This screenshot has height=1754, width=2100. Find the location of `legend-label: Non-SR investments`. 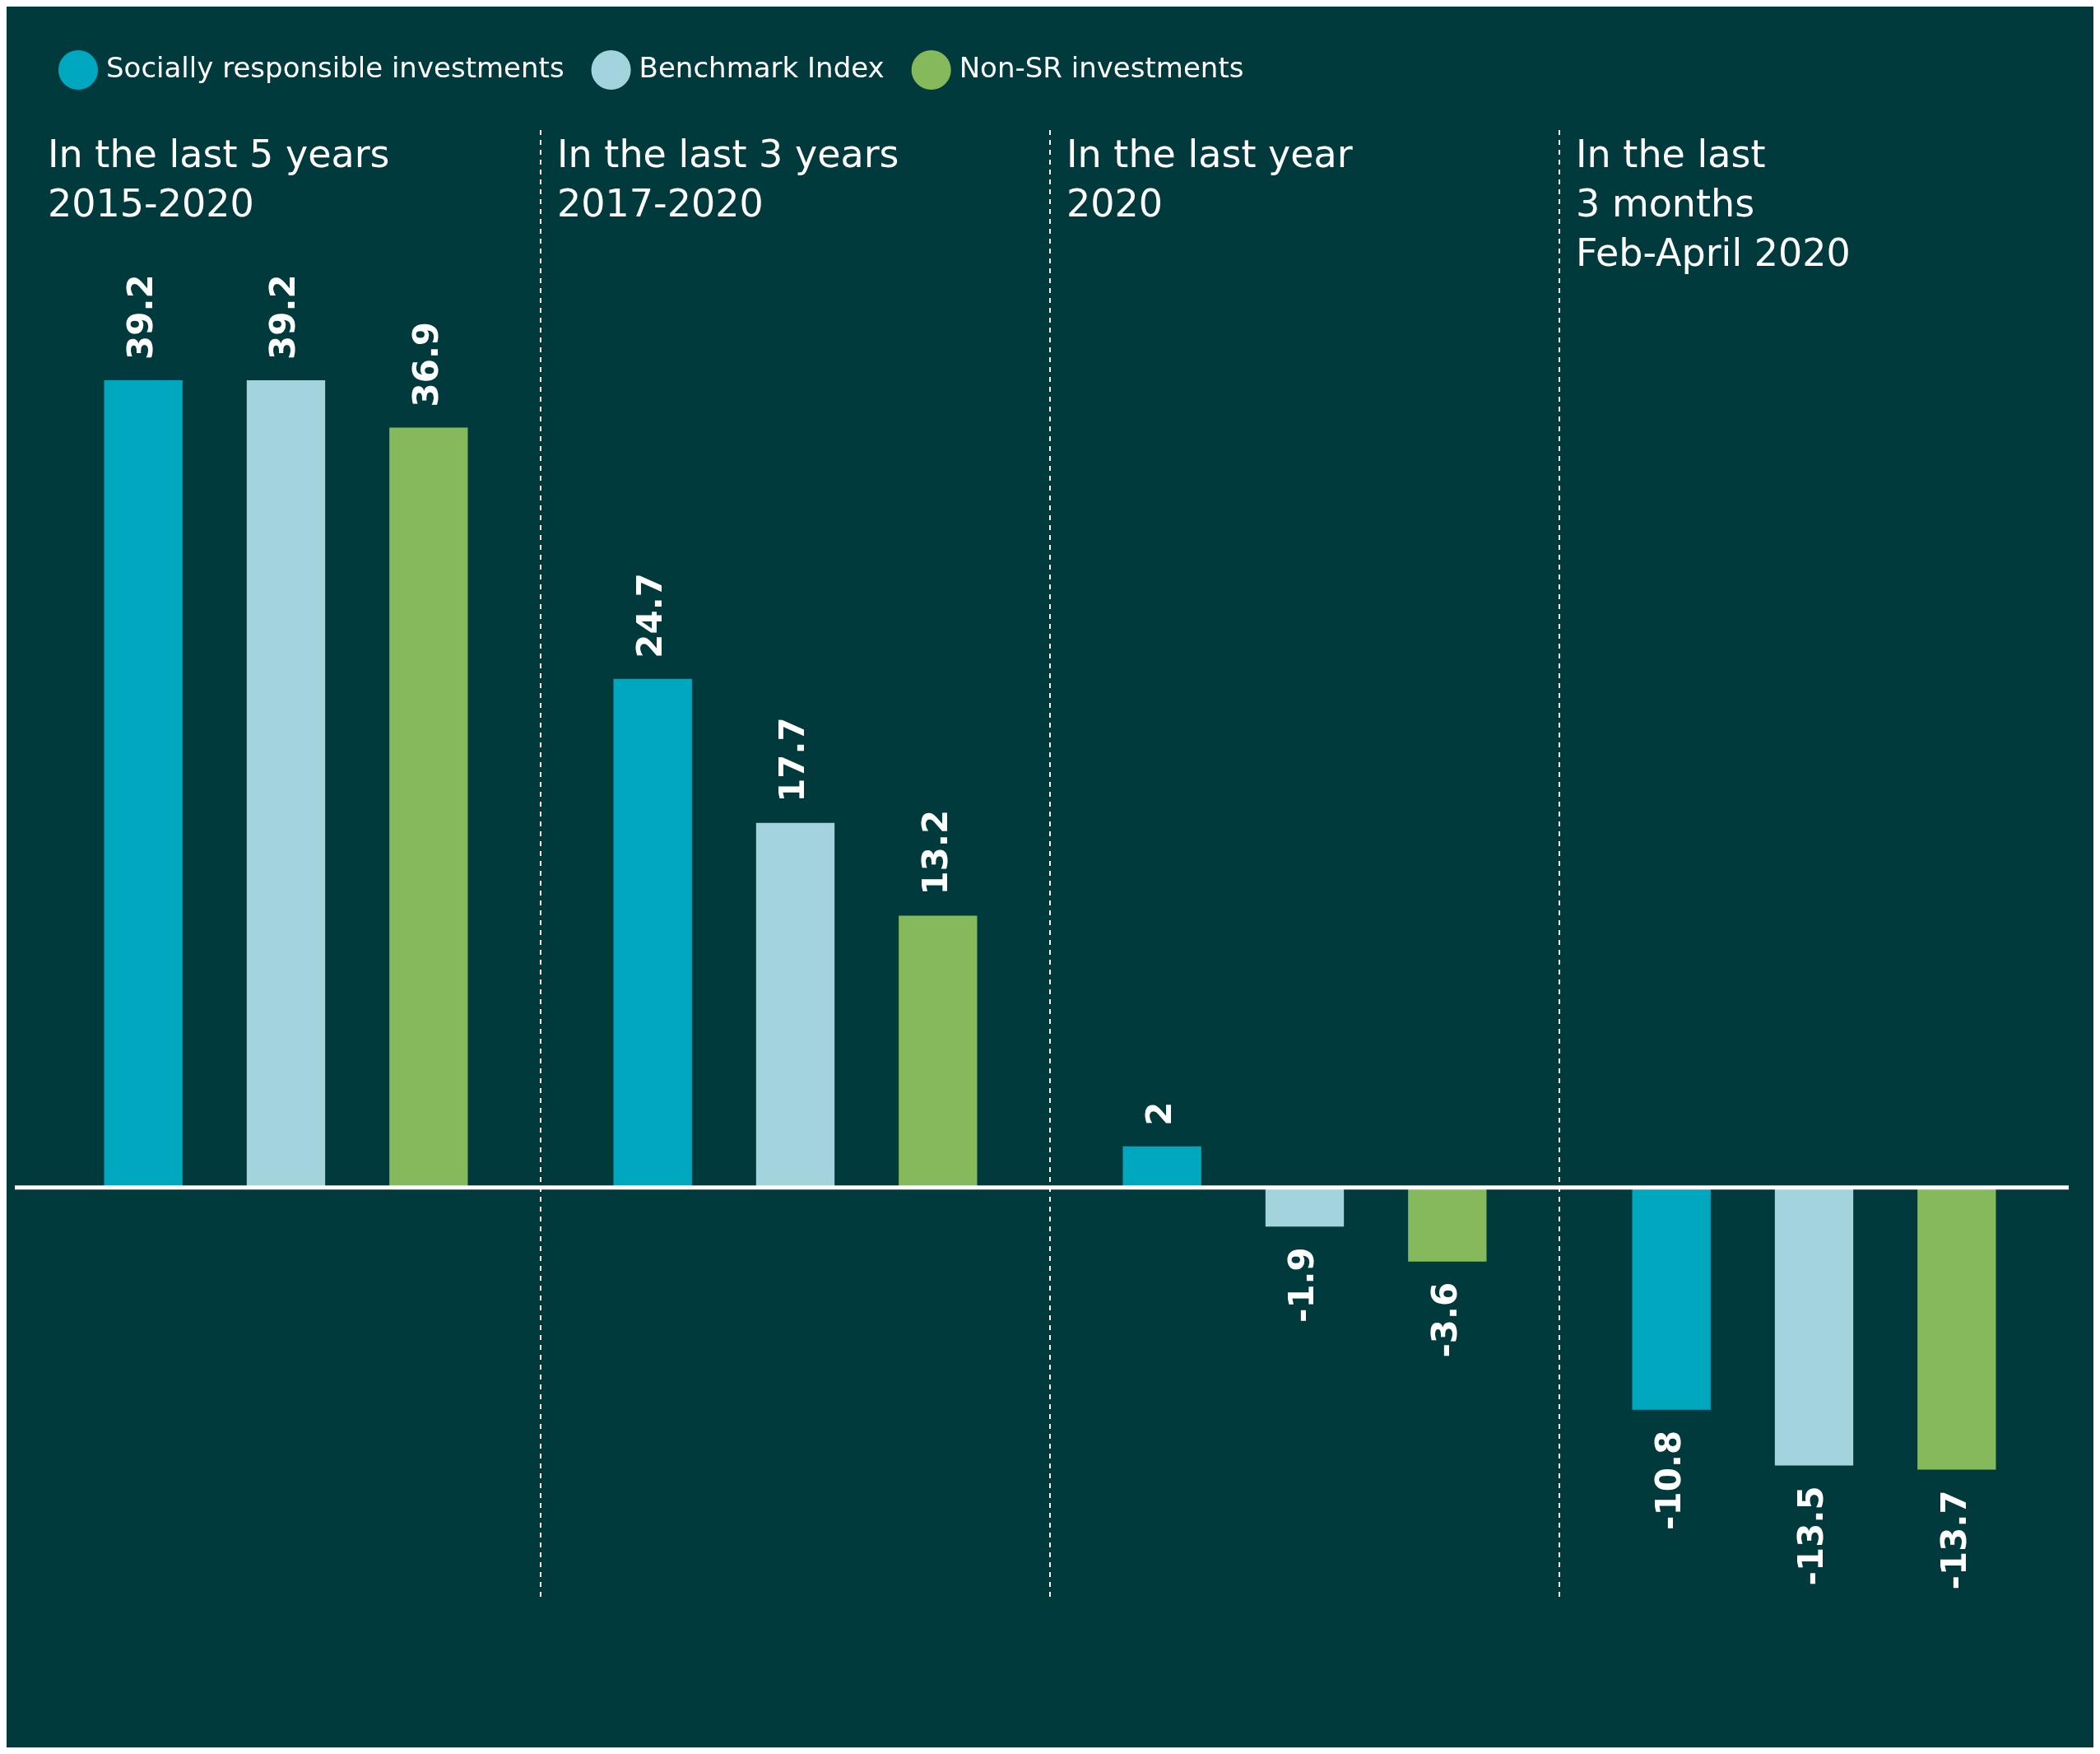

legend-label: Non-SR investments is located at coordinates (1101, 67).